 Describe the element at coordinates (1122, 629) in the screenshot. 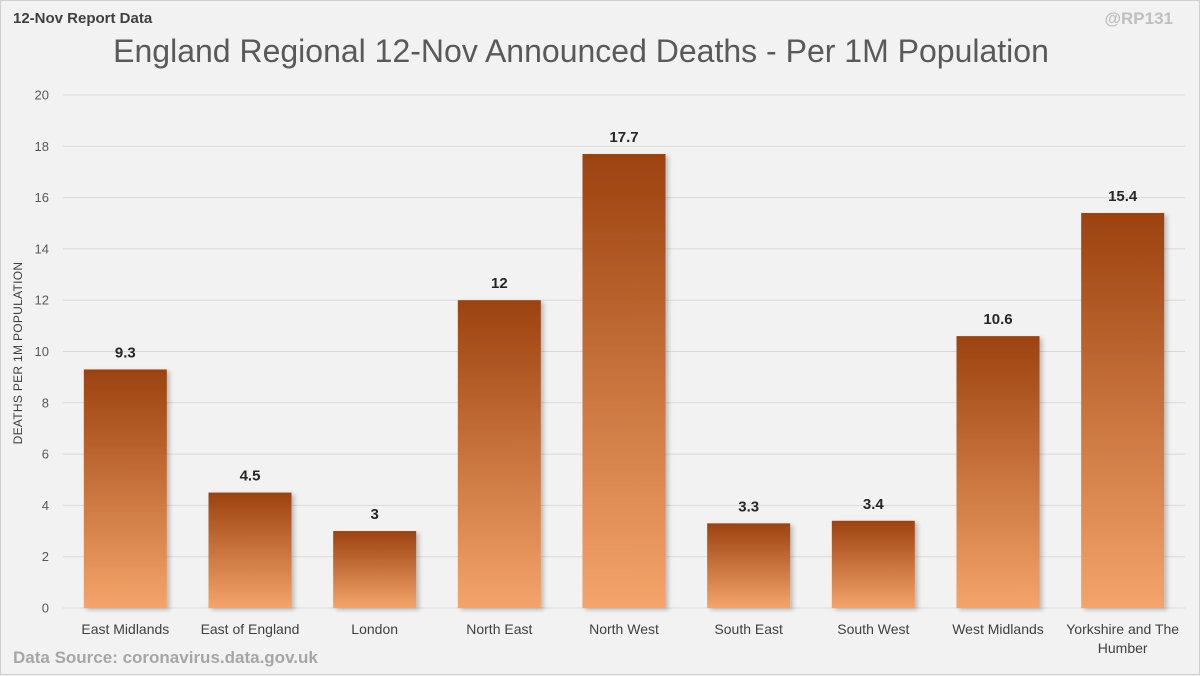

I see `x-tick-label: Yorkshire and The` at that location.